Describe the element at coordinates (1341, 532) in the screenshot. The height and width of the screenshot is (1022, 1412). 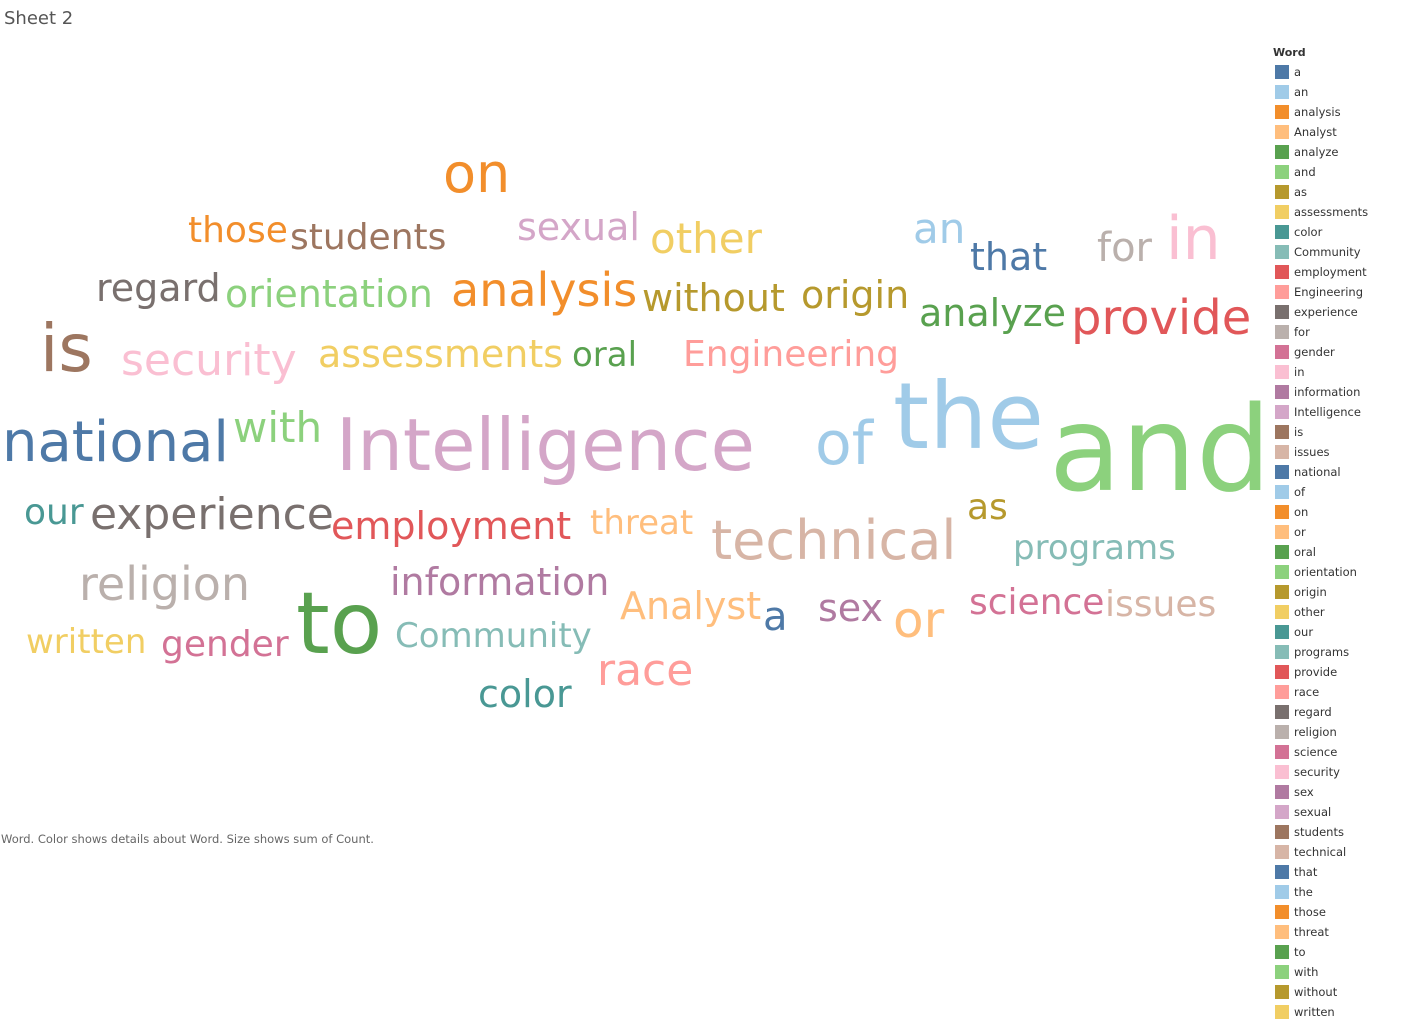
I see `legend-item: or` at that location.